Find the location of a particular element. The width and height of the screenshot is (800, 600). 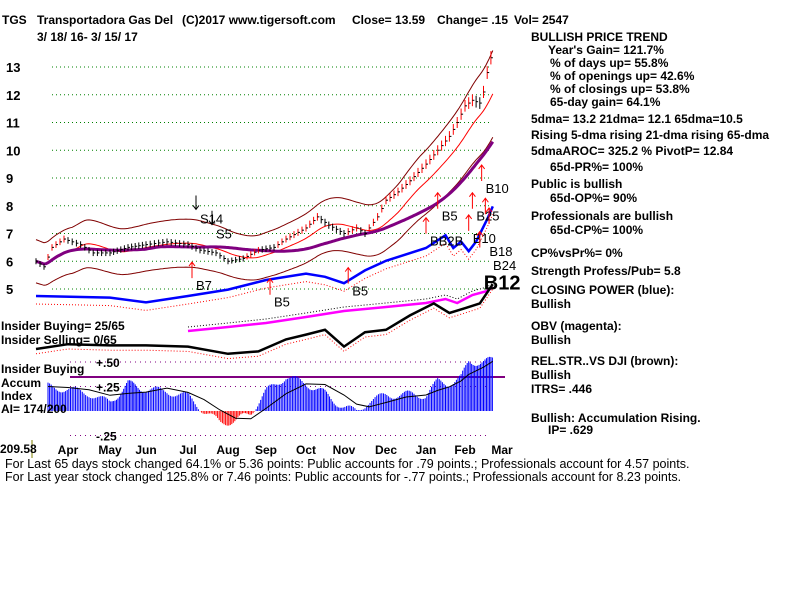

rs-title: REL.STR..VS DJI (brown): is located at coordinates (605, 361).